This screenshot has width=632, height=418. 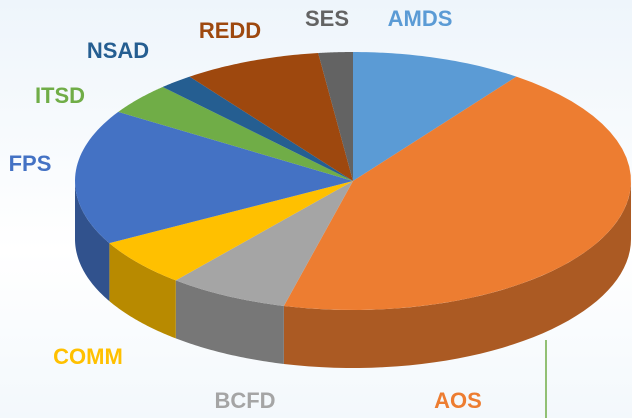 I want to click on slice-label: REDD, so click(x=230, y=30).